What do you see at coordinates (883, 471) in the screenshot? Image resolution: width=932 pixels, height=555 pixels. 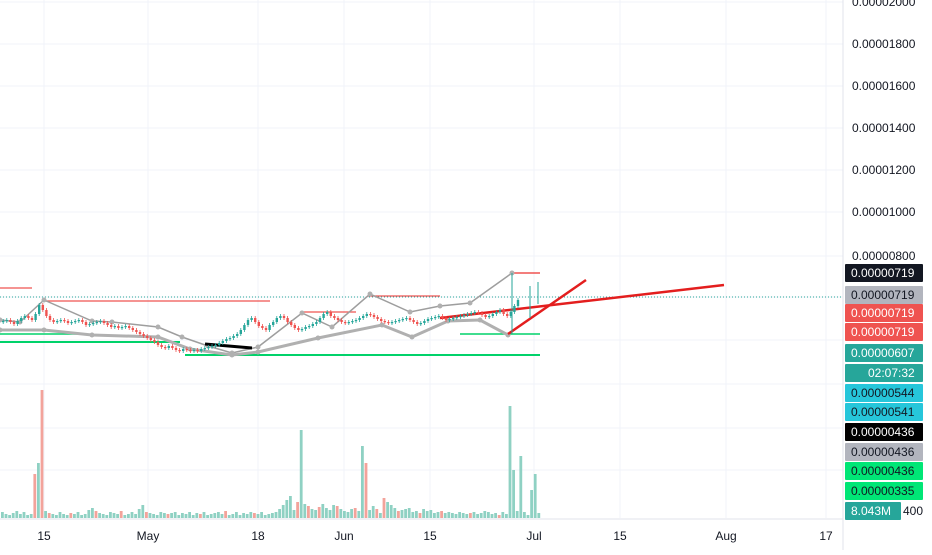 I see `price-label-text: 0.00000436` at bounding box center [883, 471].